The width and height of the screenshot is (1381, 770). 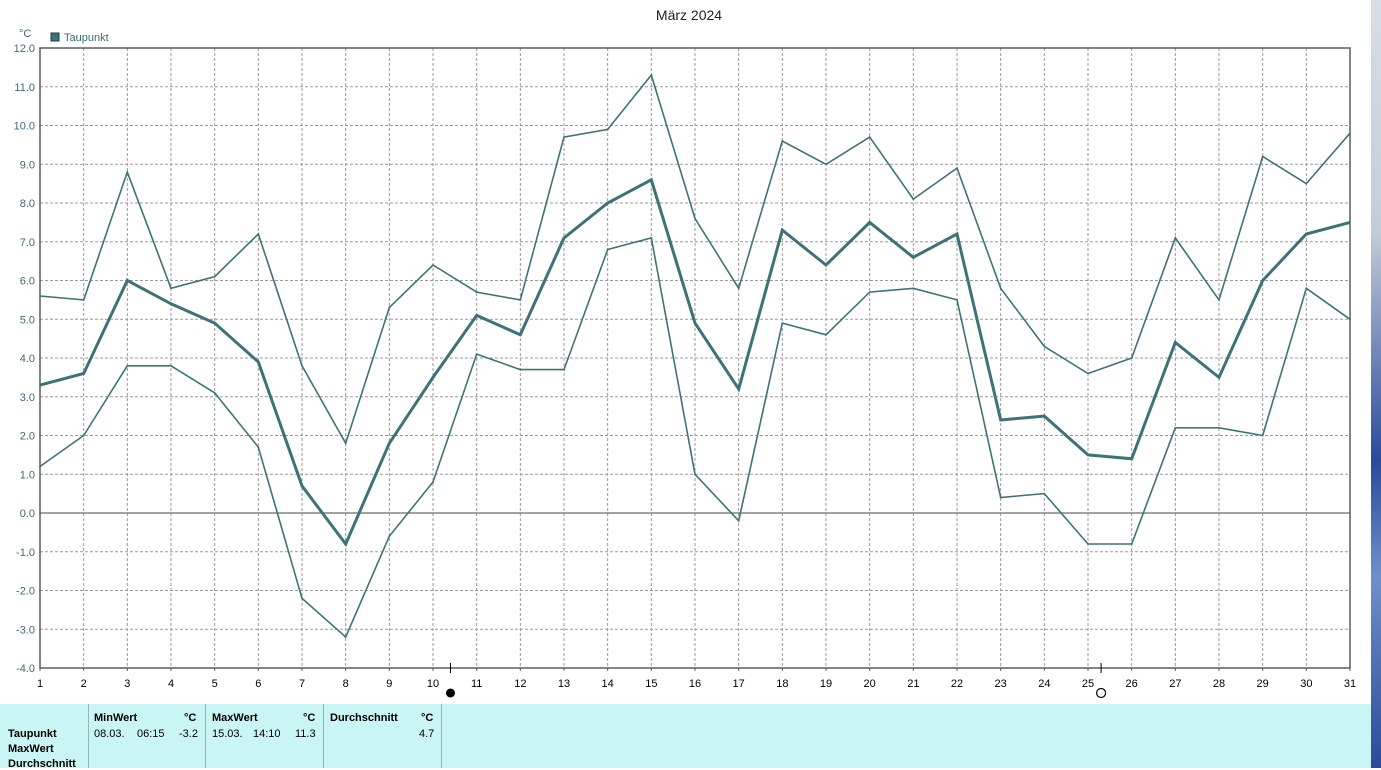 What do you see at coordinates (913, 684) in the screenshot?
I see `x-tick-label: 21` at bounding box center [913, 684].